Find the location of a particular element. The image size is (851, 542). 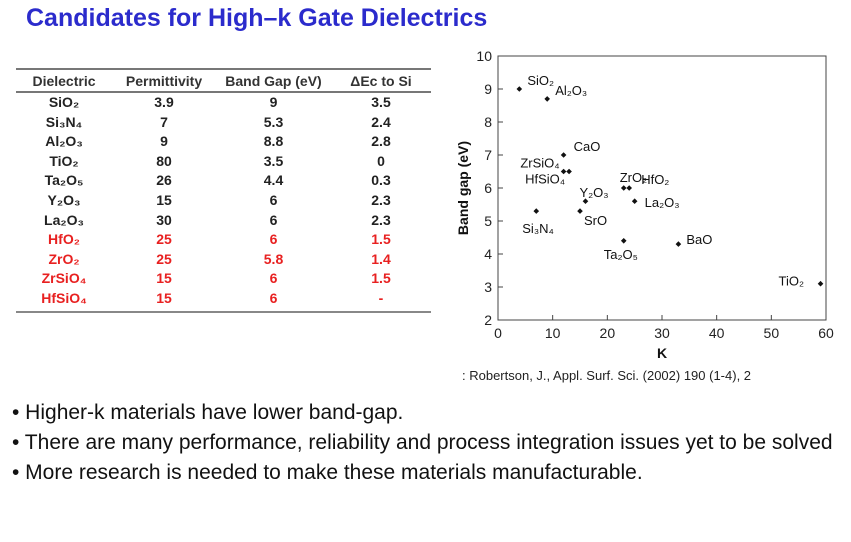

cell-dielectric: Al₂O₃ is located at coordinates (64, 141).